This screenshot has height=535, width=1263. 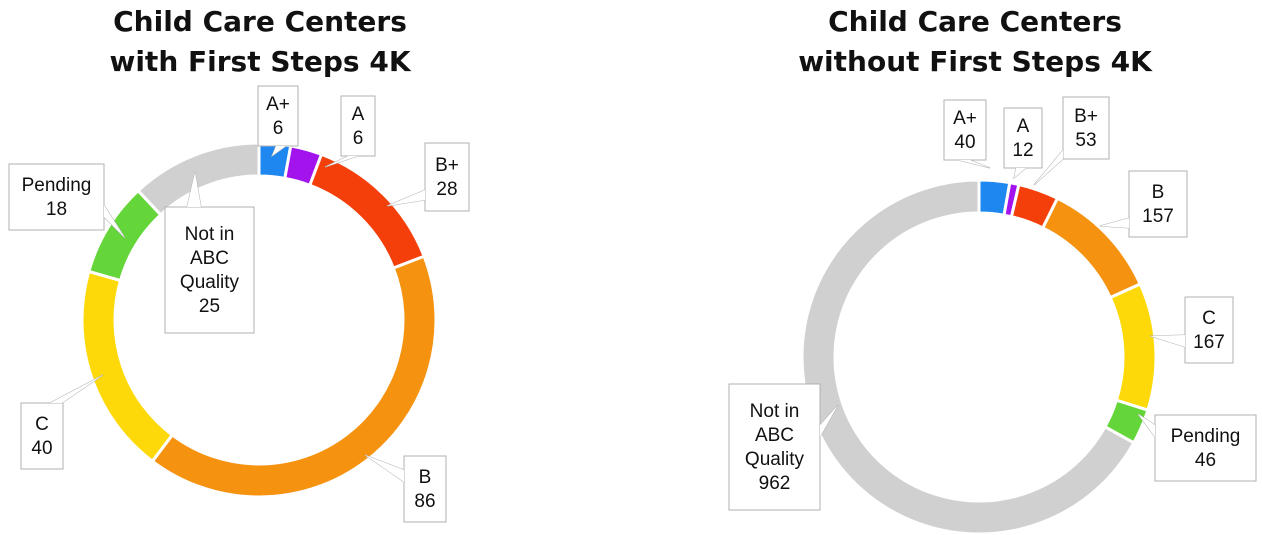 I want to click on label-value: 25, so click(x=209, y=306).